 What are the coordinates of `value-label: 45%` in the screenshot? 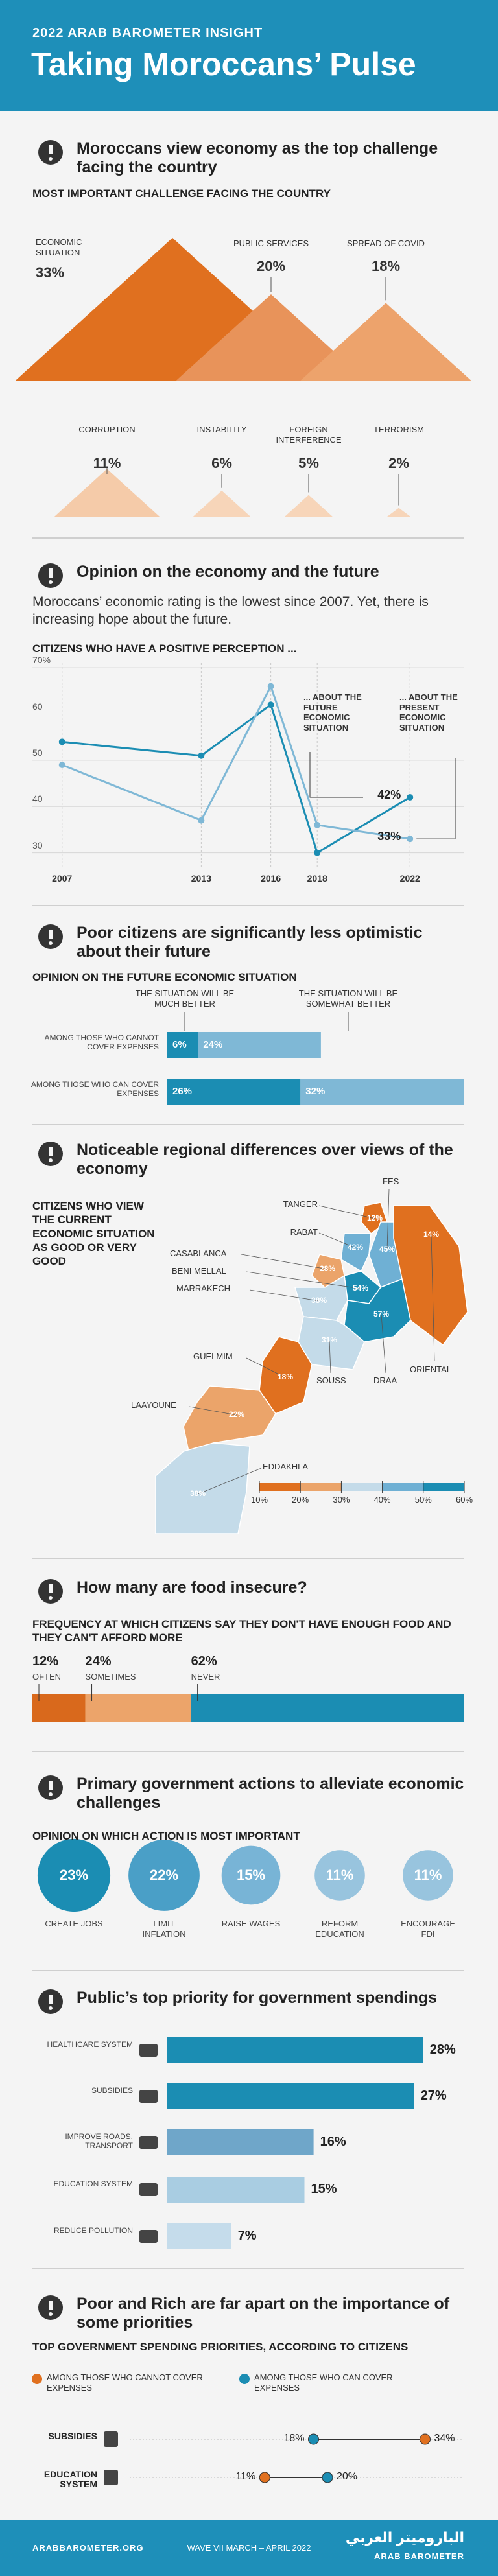 It's located at (387, 1249).